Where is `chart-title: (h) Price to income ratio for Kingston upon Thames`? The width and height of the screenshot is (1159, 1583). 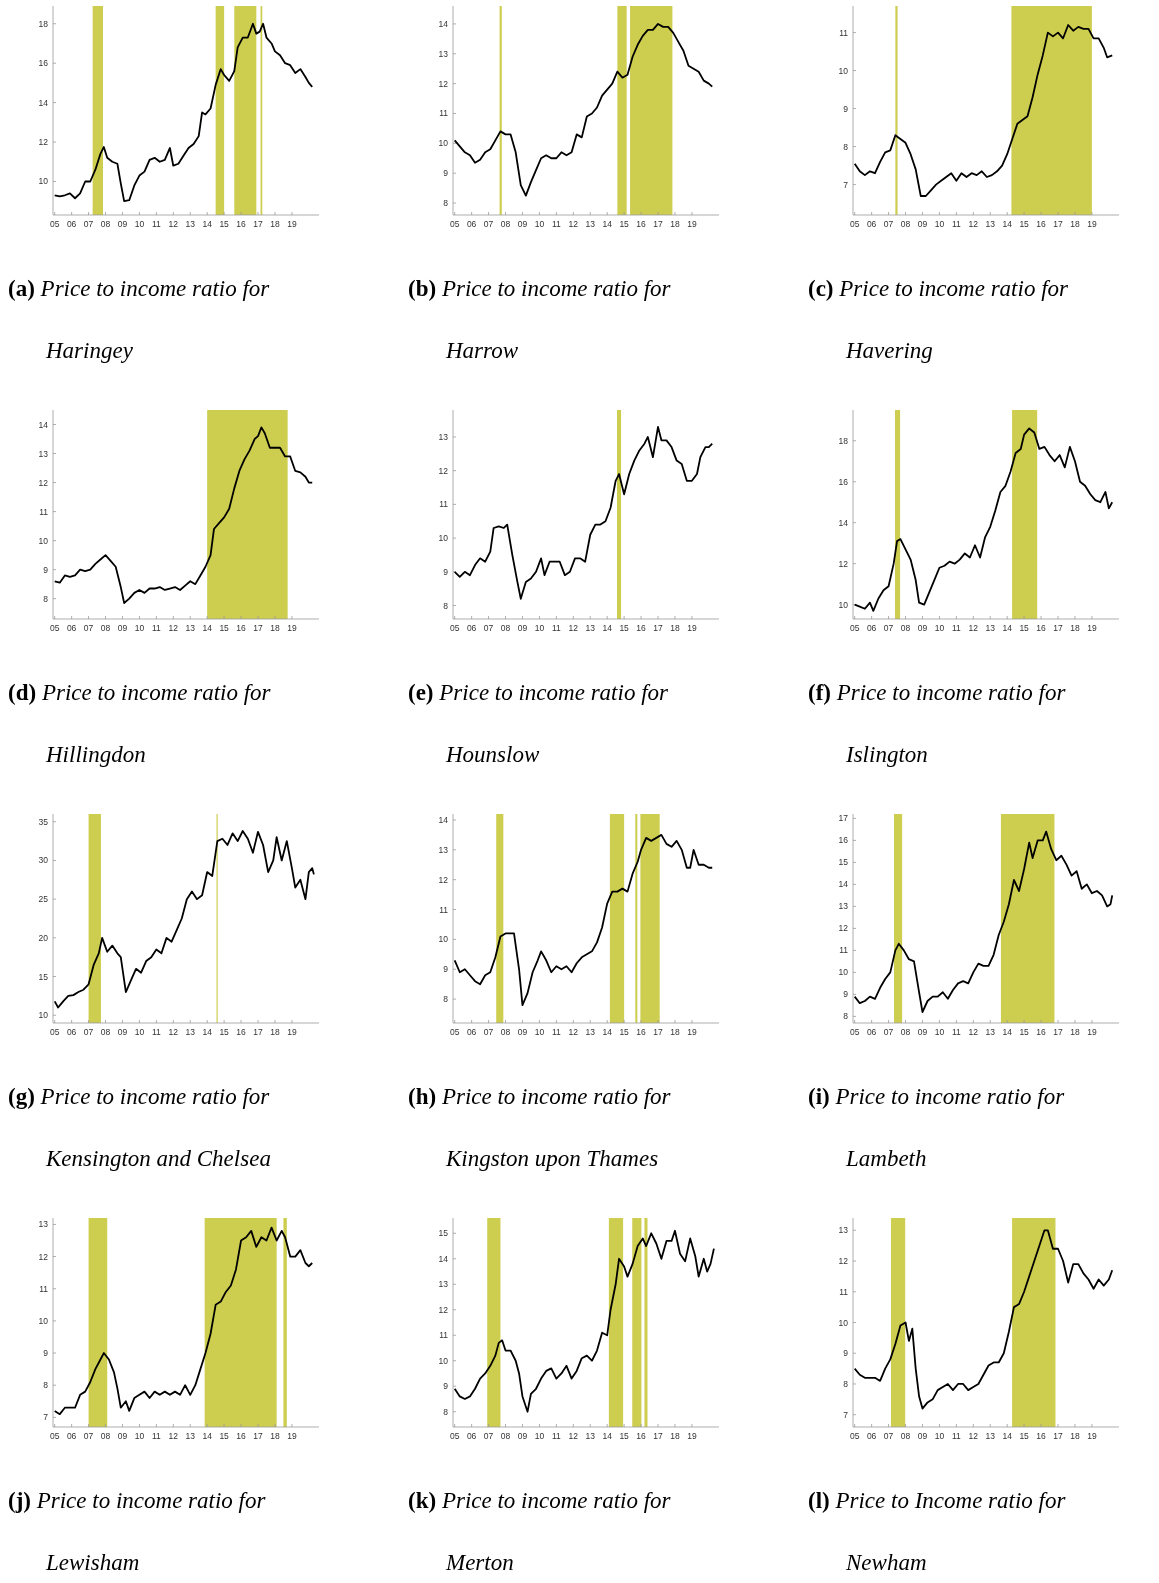
chart-title: (h) Price to income ratio for Kingston upon Thames is located at coordinates (539, 1127).